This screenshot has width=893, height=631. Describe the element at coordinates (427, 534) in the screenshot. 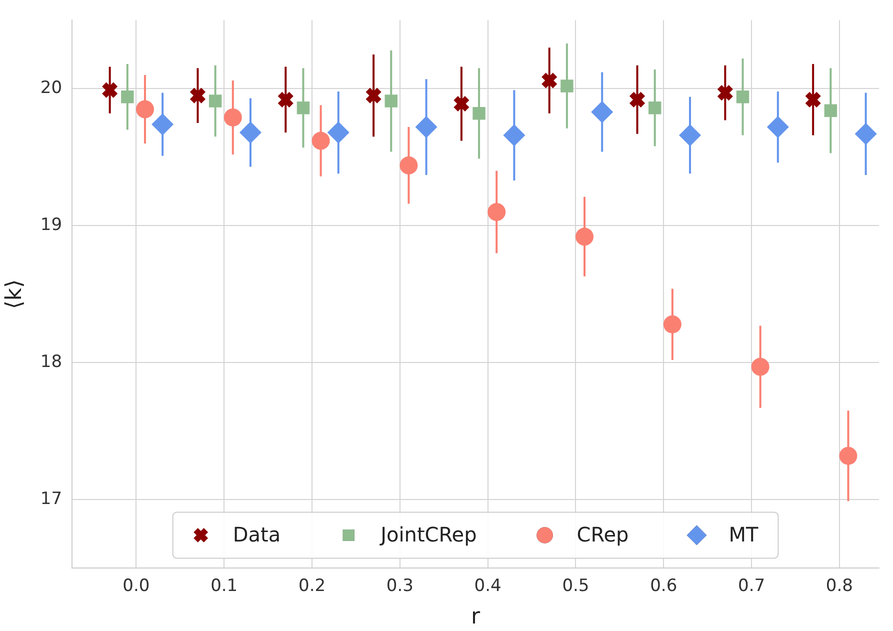

I see `legend-label: JointCRep` at that location.